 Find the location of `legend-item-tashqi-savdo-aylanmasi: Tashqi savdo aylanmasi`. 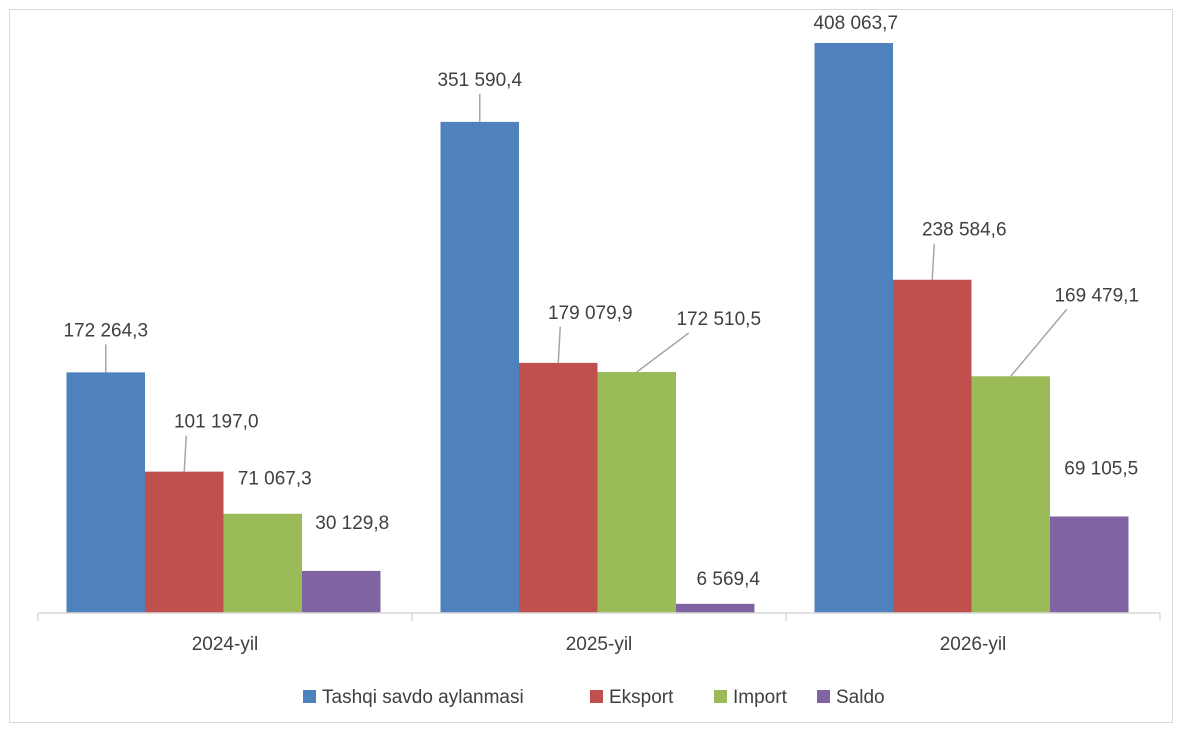

legend-item-tashqi-savdo-aylanmasi: Tashqi savdo aylanmasi is located at coordinates (413, 697).